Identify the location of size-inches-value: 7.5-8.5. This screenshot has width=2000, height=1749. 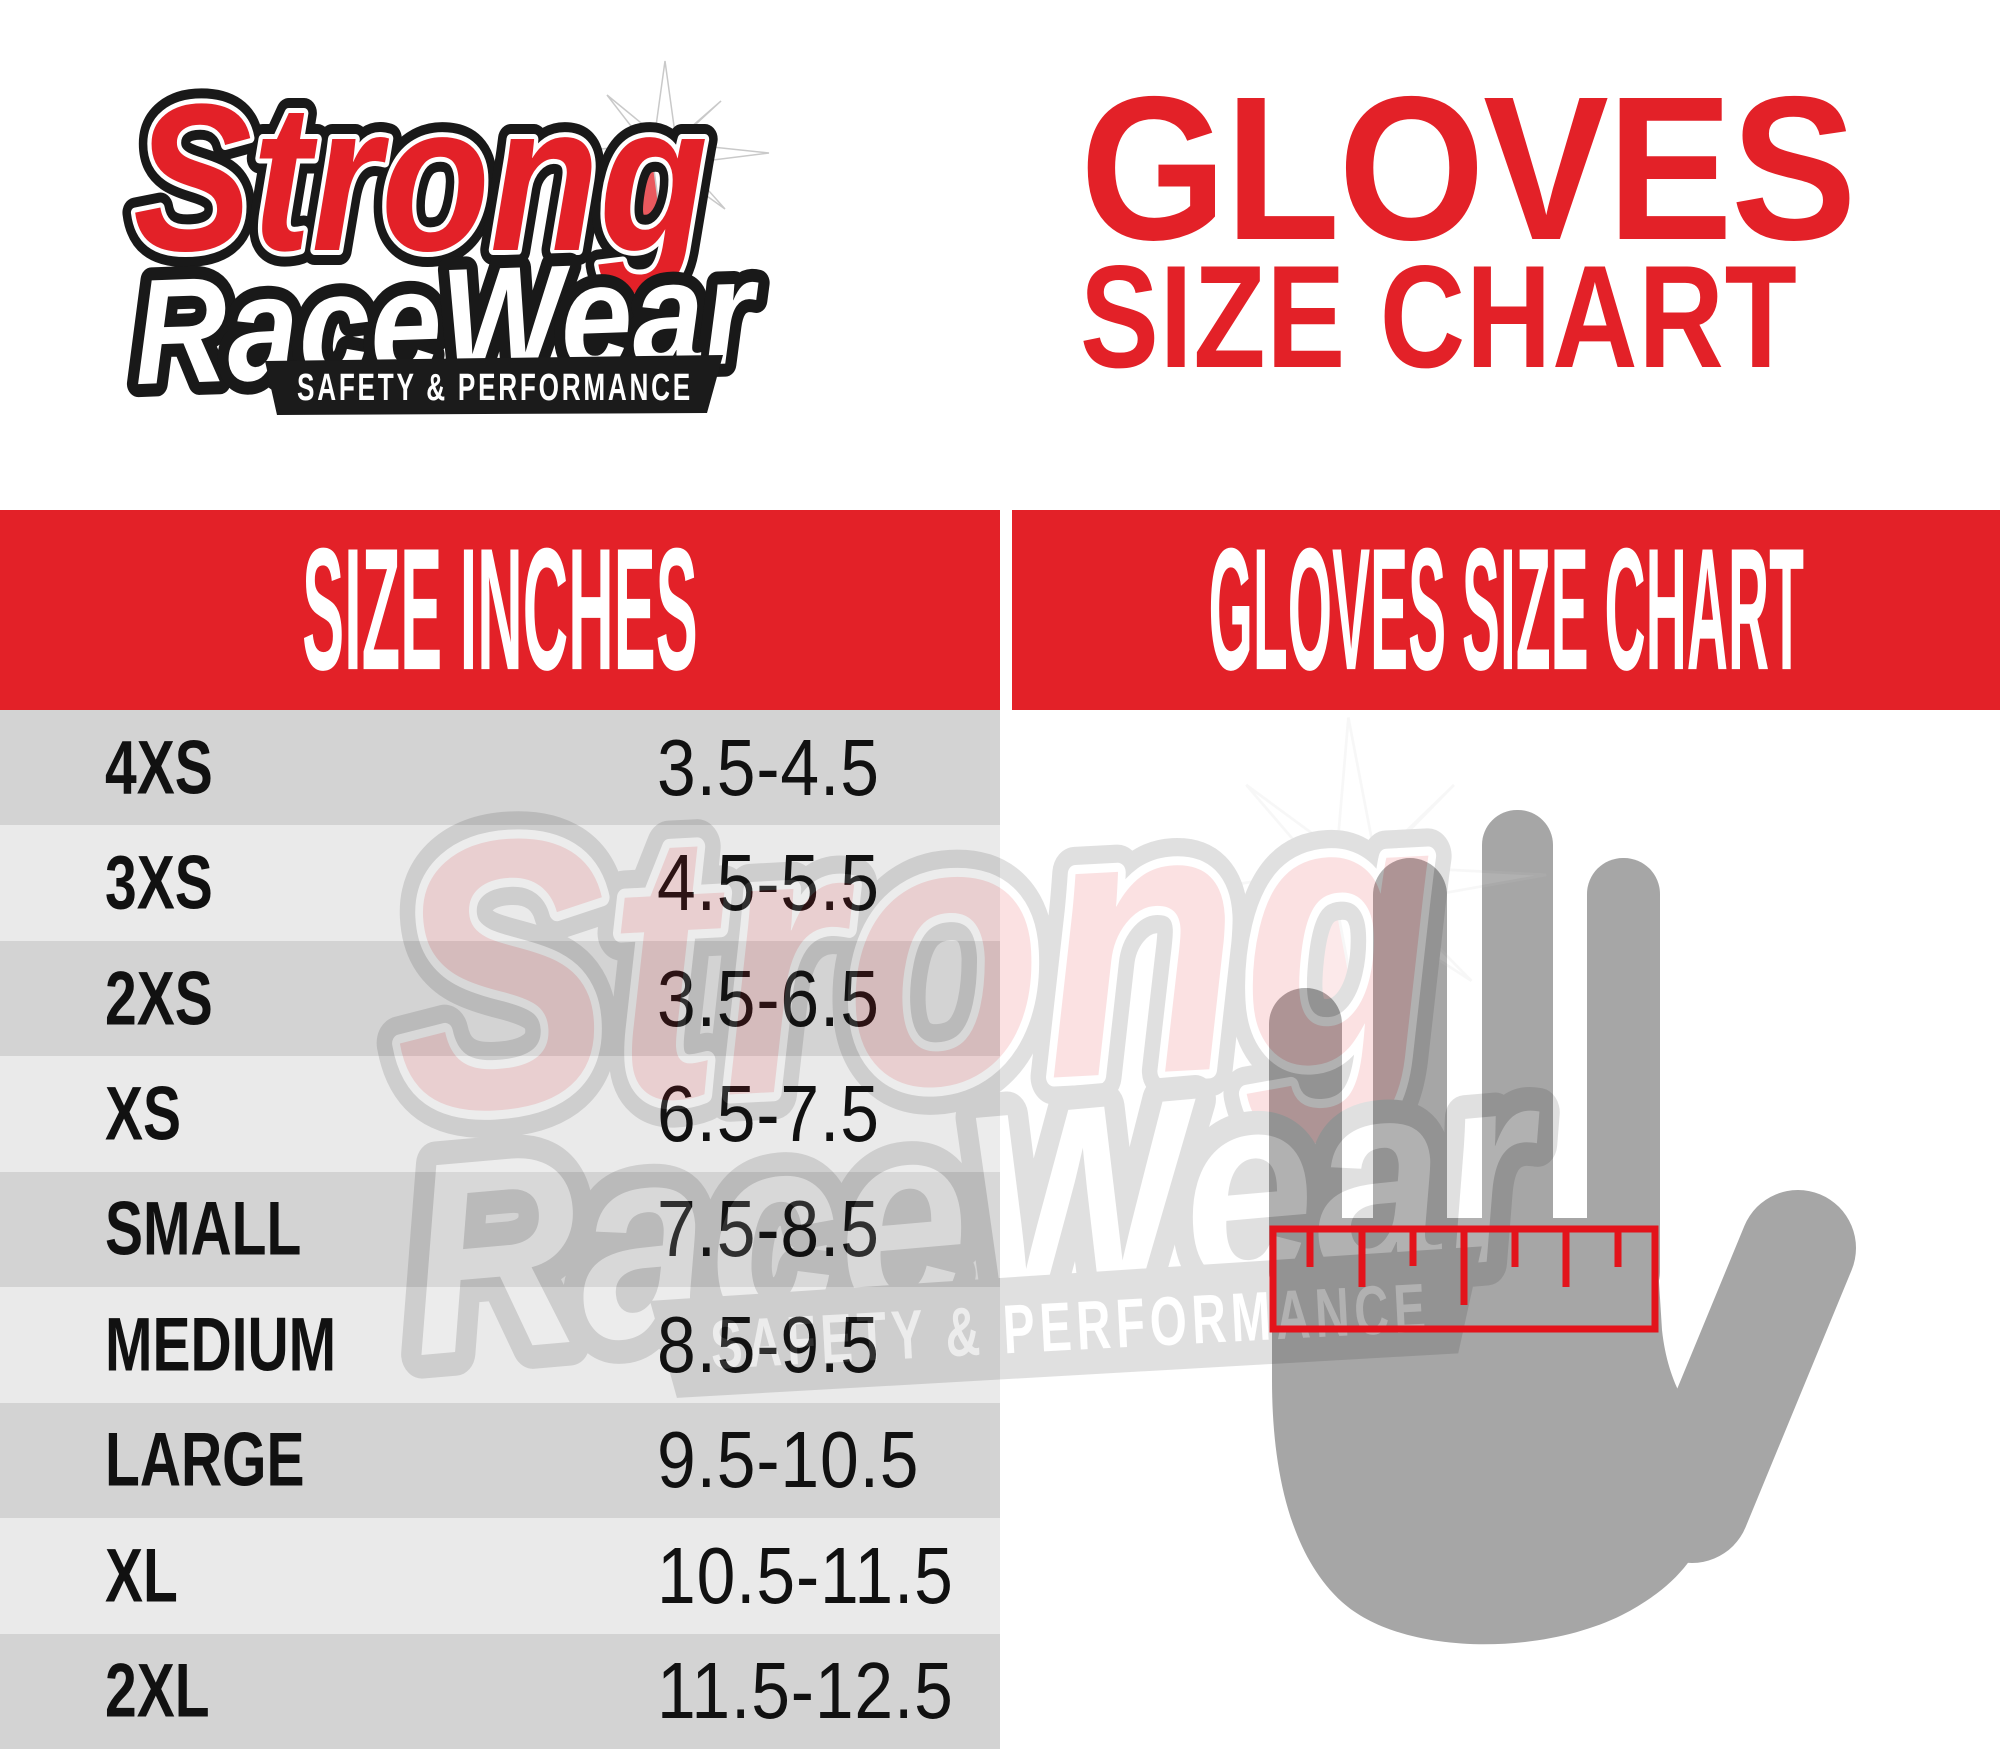
(768, 1229).